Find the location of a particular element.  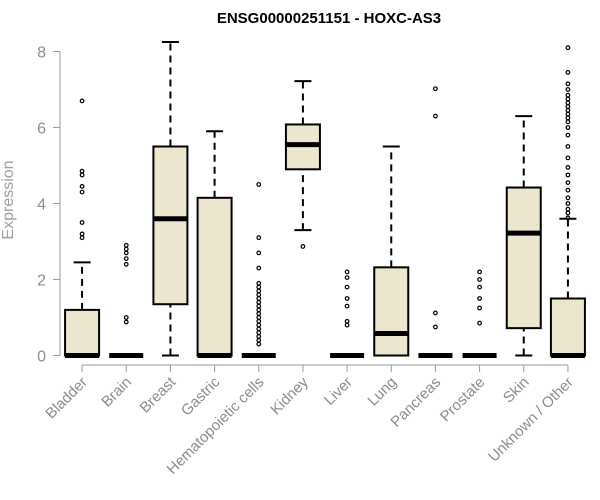

y-tick-label: 0 is located at coordinates (41, 357).